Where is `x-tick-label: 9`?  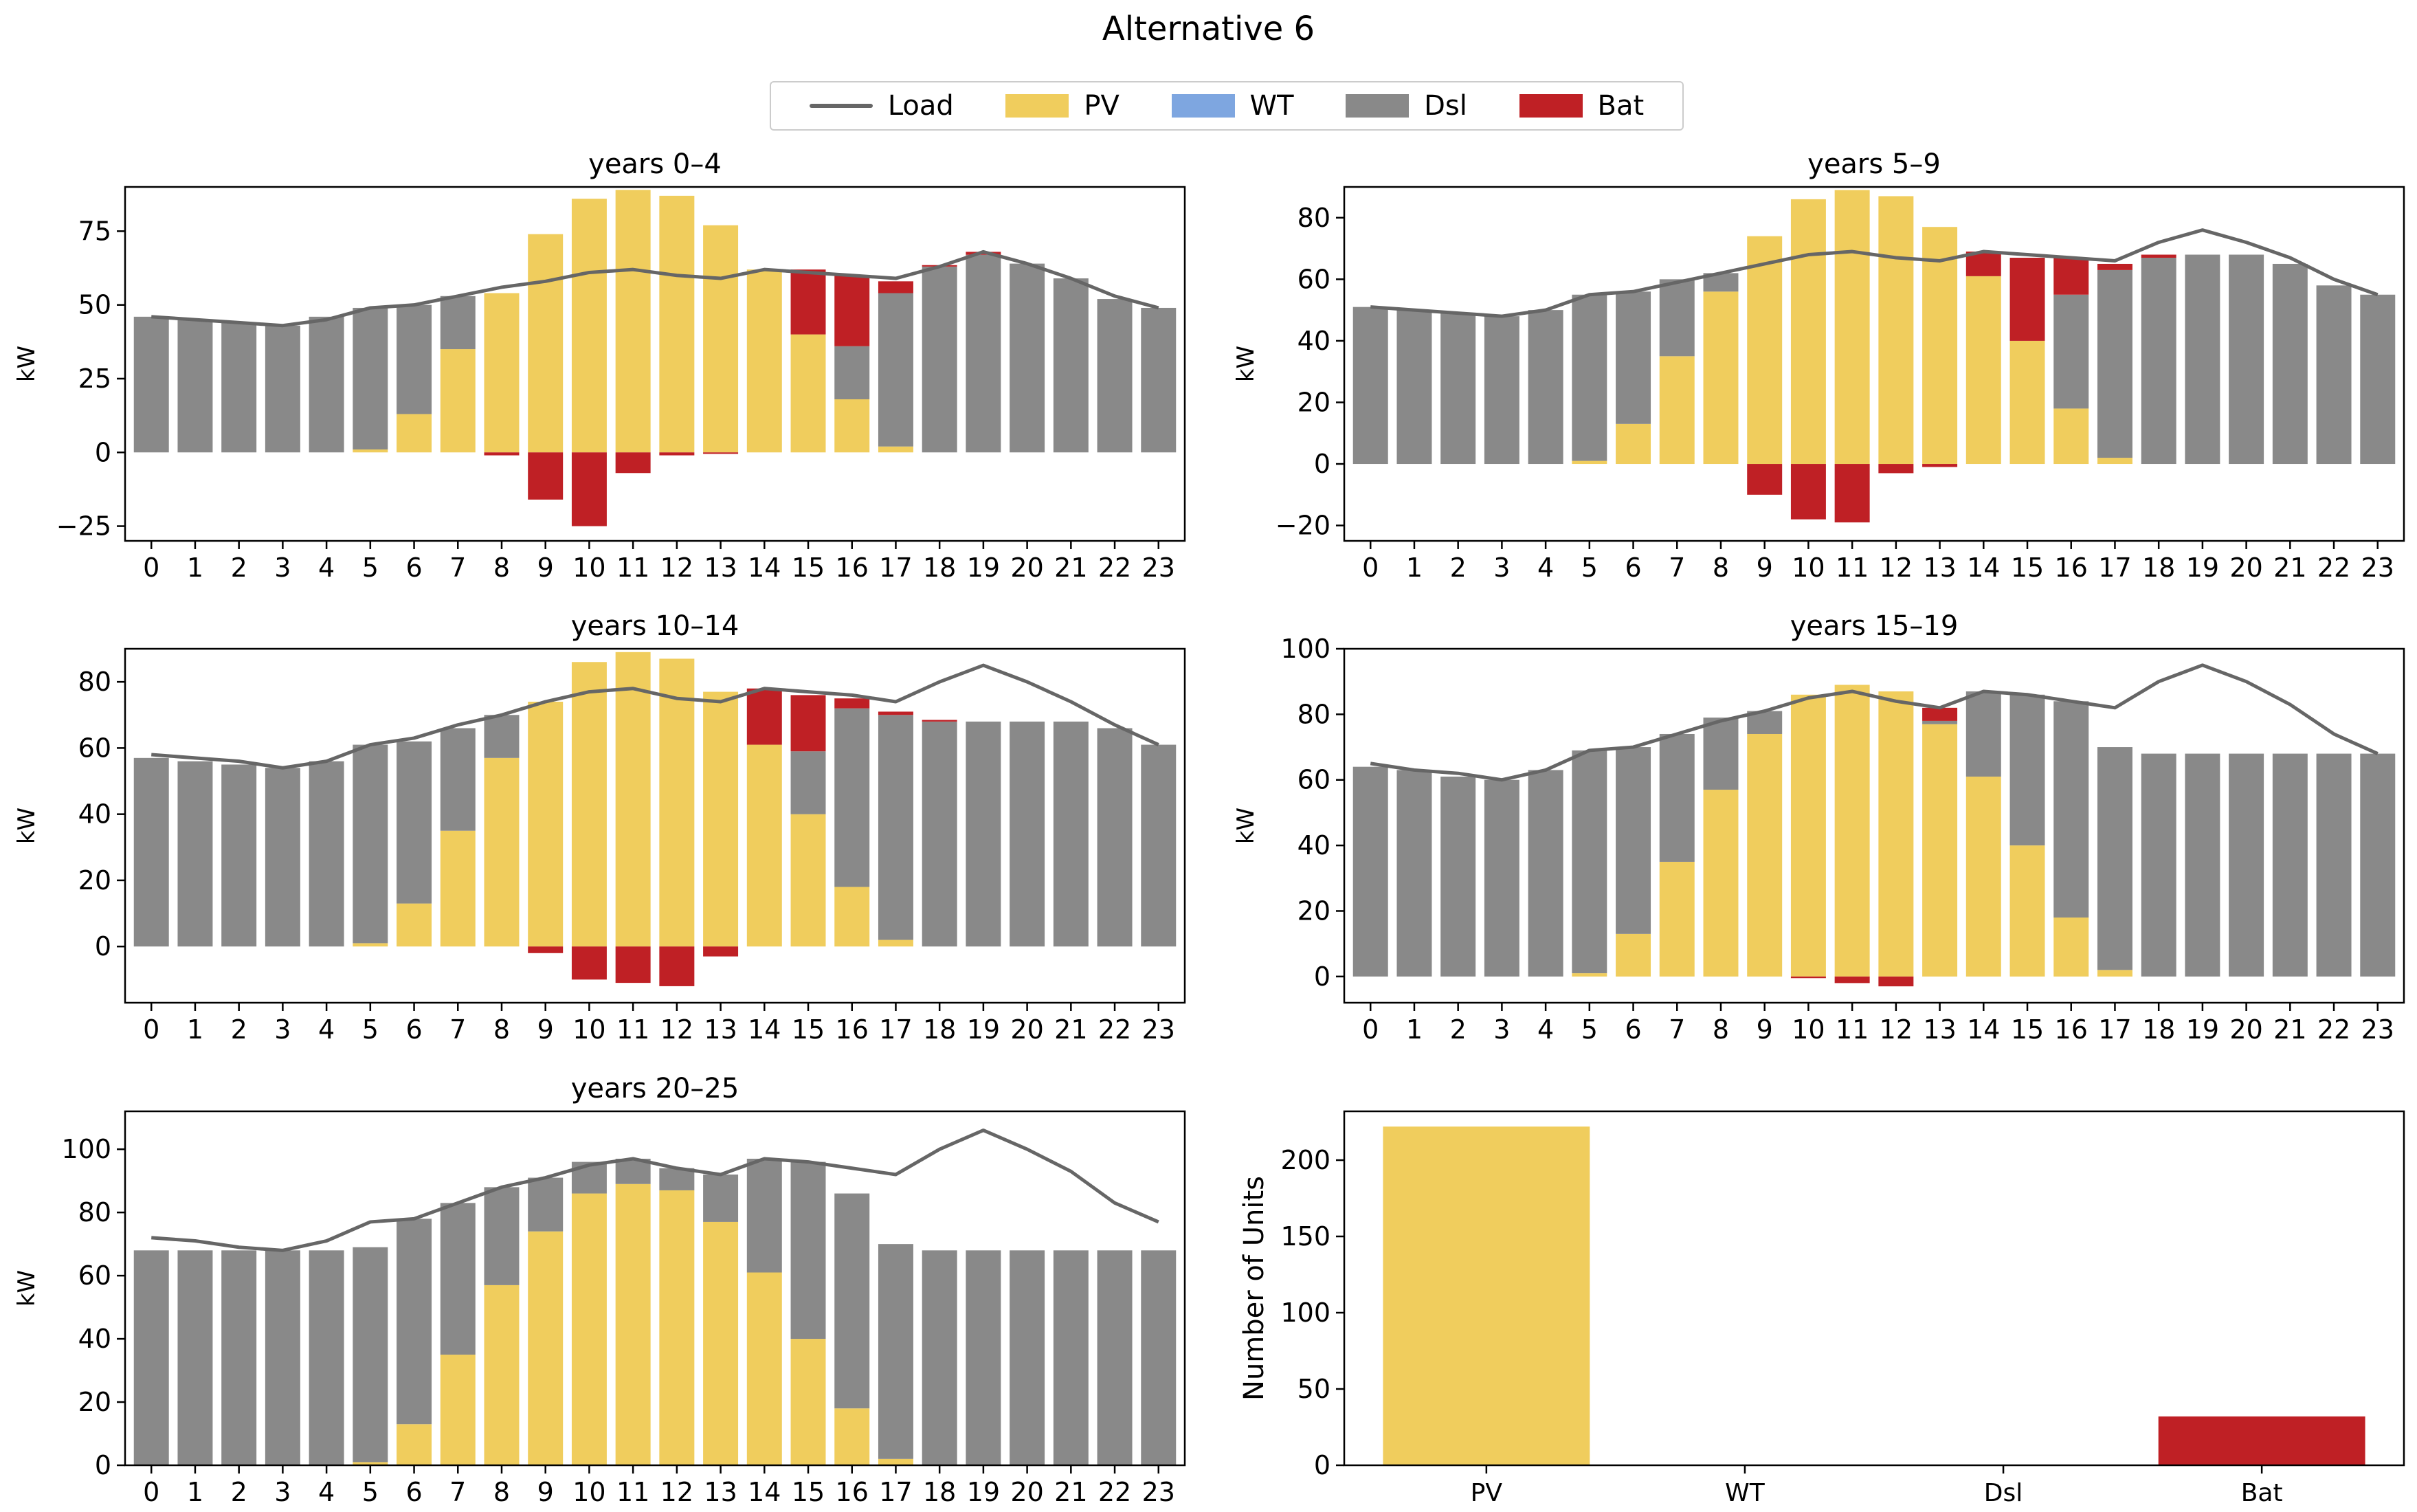 x-tick-label: 9 is located at coordinates (545, 1492).